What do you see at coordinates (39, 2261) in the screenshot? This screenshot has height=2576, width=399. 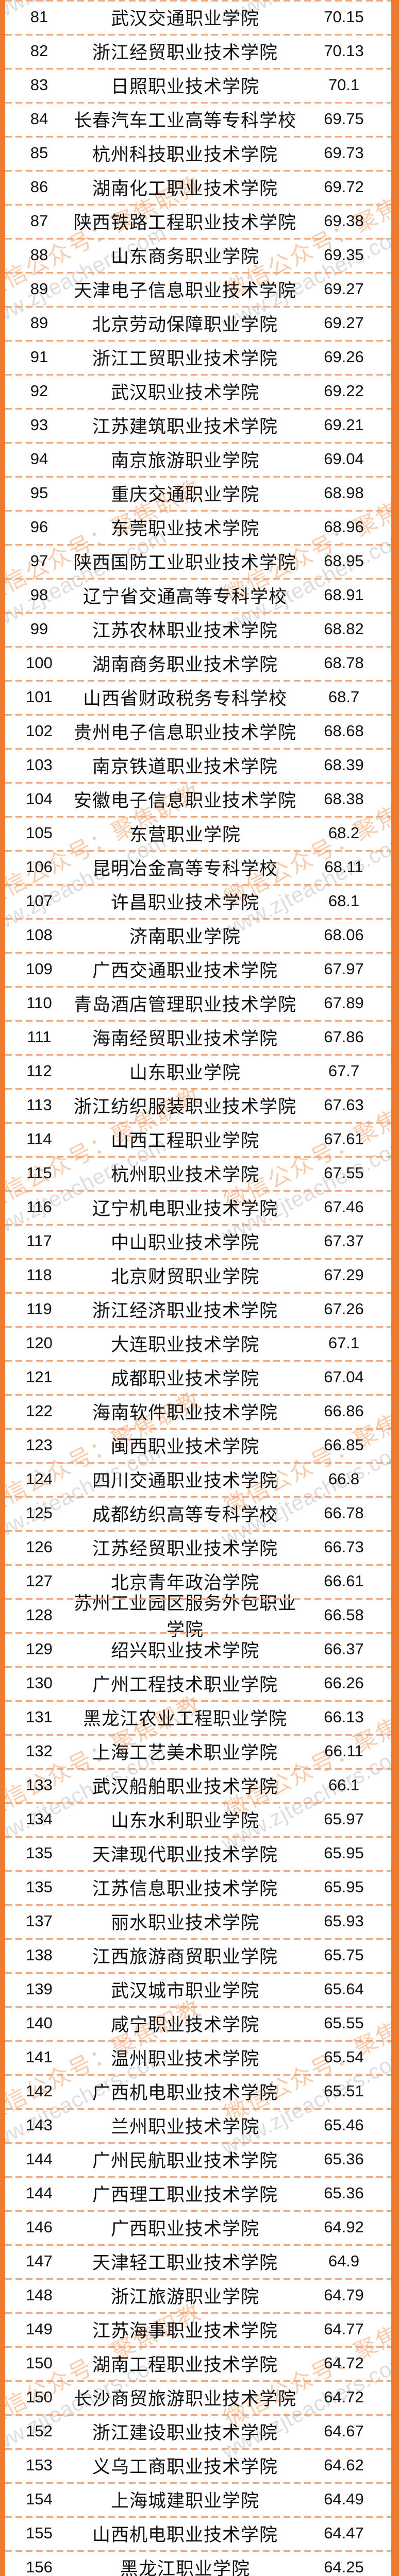 I see `rank-cell: 147` at bounding box center [39, 2261].